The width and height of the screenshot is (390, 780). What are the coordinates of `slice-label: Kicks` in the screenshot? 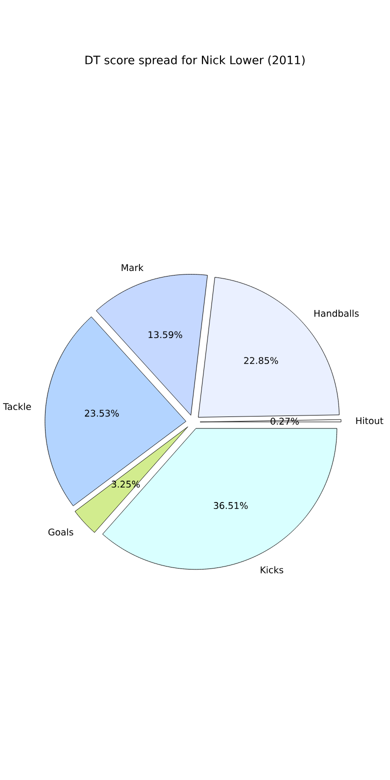 It's located at (272, 570).